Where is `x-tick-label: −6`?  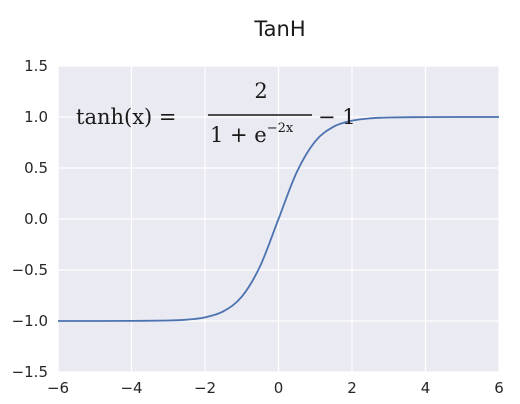
x-tick-label: −6 is located at coordinates (58, 388).